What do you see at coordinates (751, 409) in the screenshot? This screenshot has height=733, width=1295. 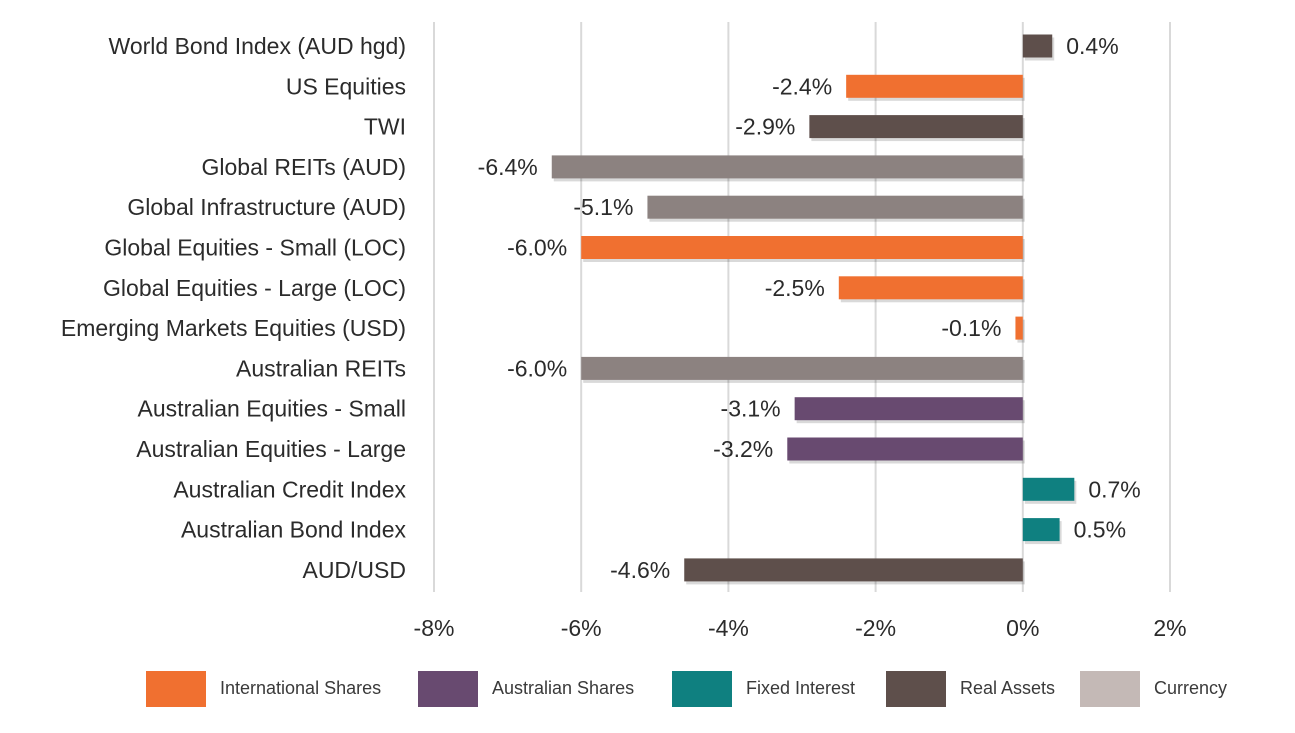 I see `data-label: -3.1%` at bounding box center [751, 409].